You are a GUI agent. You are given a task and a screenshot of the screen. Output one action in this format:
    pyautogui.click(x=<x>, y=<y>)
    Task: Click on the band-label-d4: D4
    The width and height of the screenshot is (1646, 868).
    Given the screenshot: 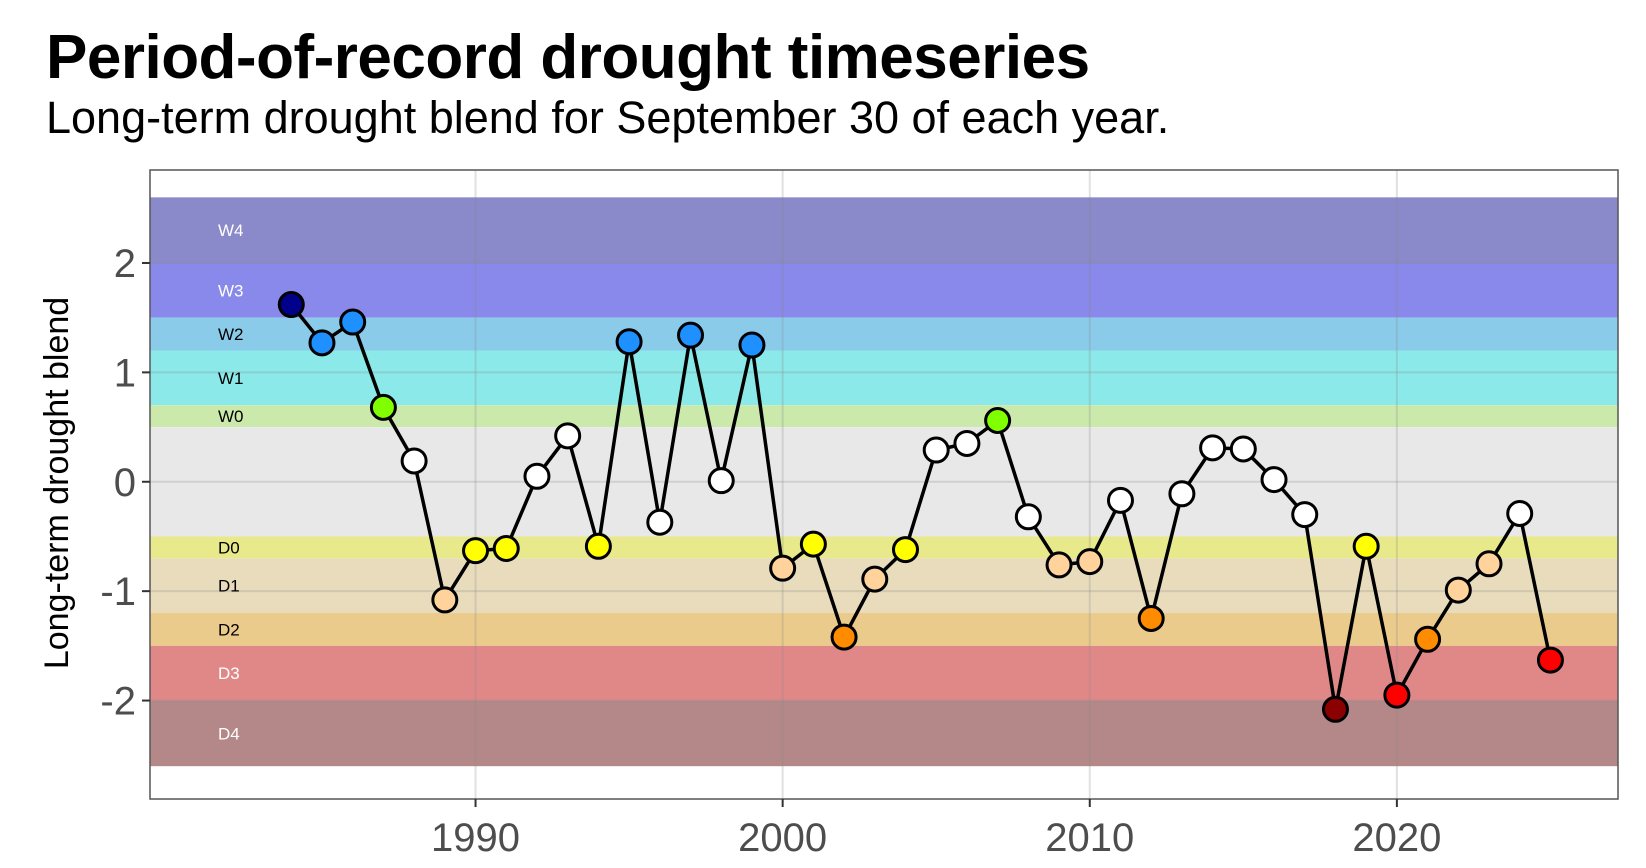 What is the action you would take?
    pyautogui.click(x=229, y=733)
    